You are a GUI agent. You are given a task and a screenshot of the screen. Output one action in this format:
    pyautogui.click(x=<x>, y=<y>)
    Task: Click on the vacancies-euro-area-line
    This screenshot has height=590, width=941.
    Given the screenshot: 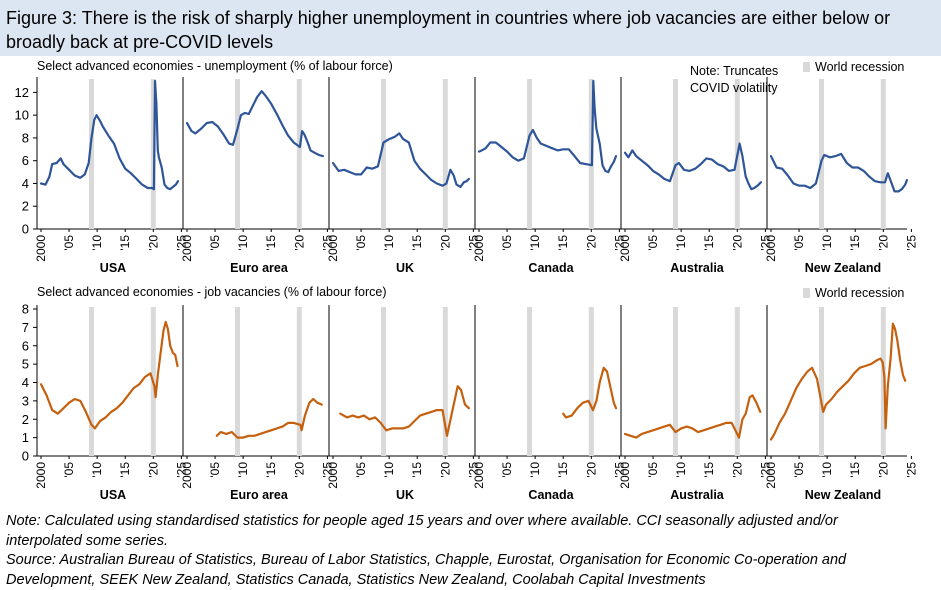 What is the action you would take?
    pyautogui.click(x=269, y=418)
    